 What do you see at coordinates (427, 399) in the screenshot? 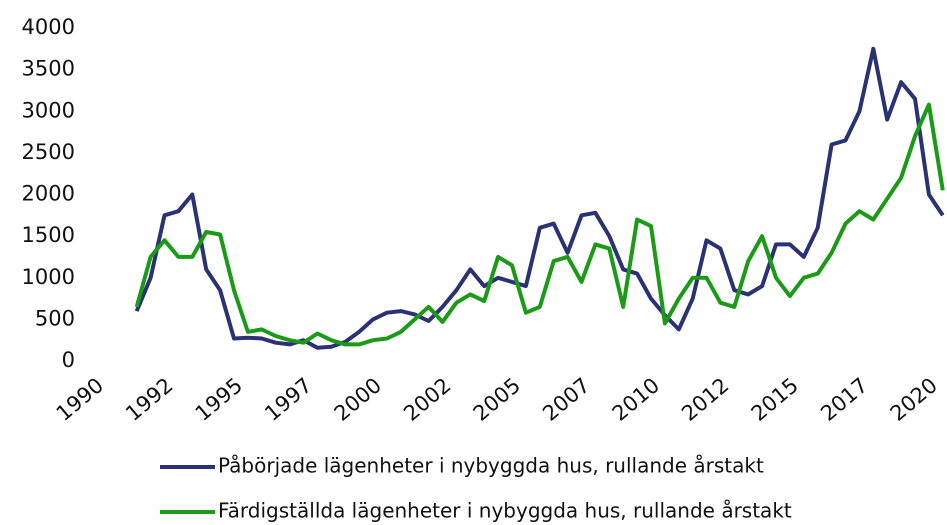
I see `x-tick-label: 2002` at bounding box center [427, 399].